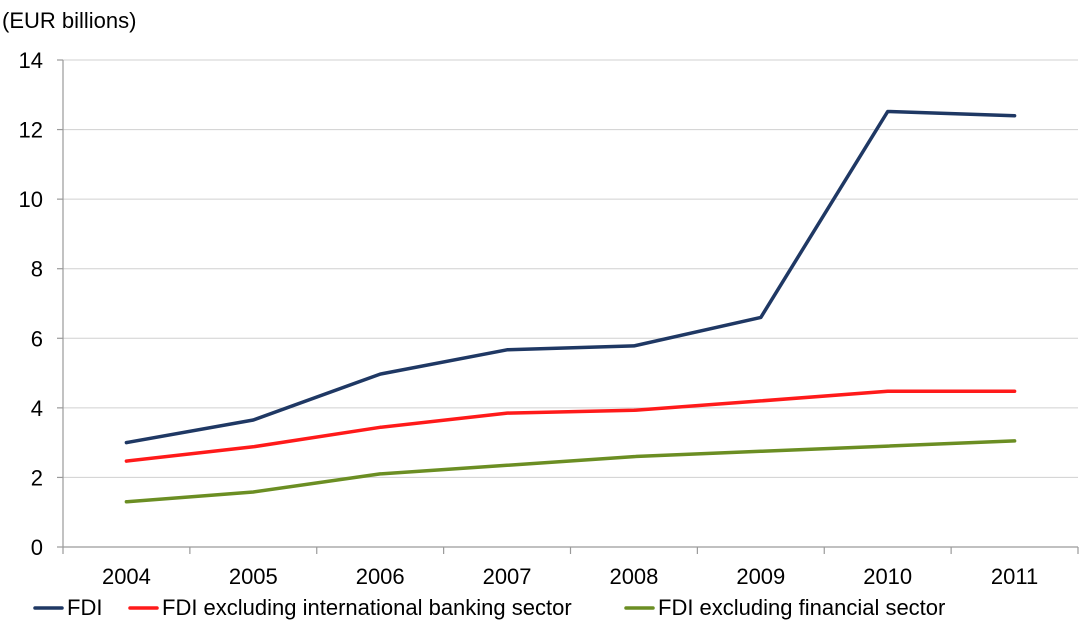  I want to click on legend-label: FDI excluding financial sector, so click(801, 607).